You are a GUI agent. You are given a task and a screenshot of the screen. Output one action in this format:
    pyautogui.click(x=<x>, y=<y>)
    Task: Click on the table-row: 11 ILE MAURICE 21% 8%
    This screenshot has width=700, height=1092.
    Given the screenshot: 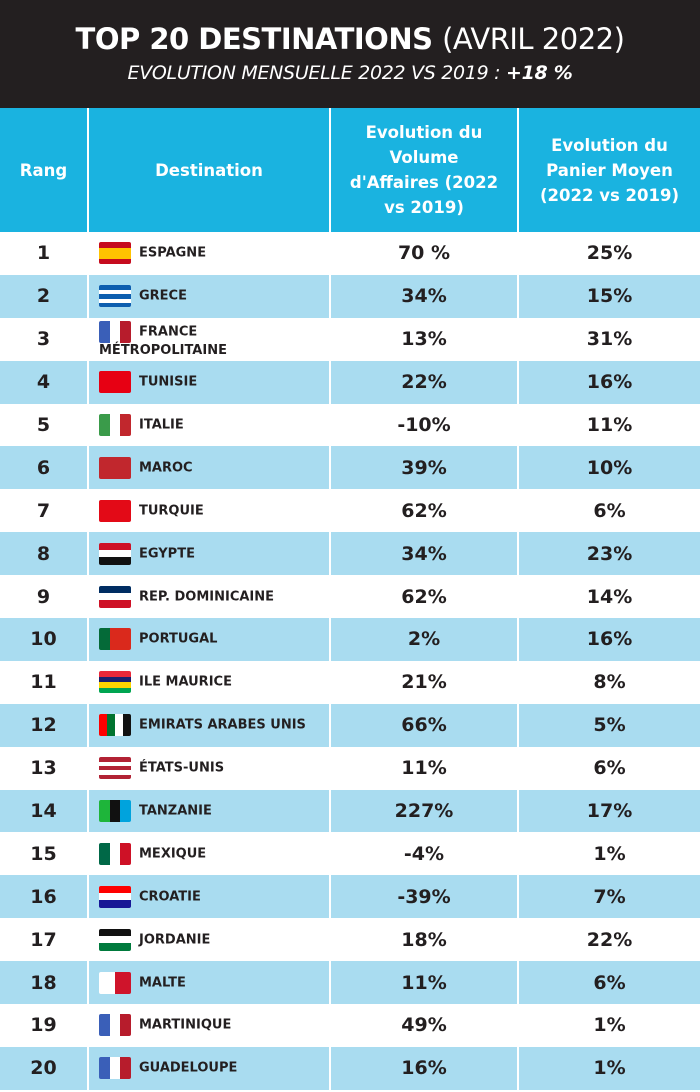 What is the action you would take?
    pyautogui.click(x=350, y=682)
    